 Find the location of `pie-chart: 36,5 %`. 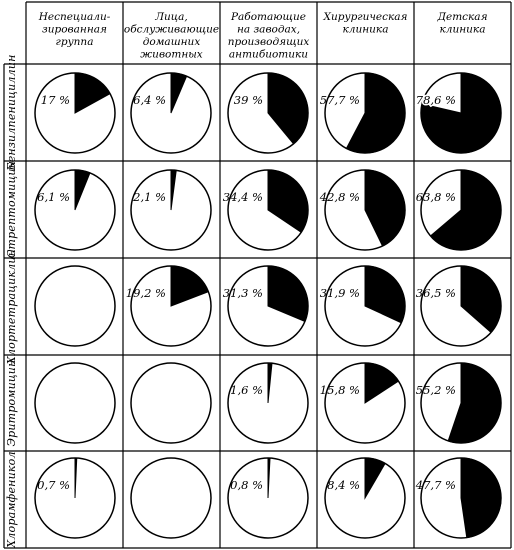

pie-chart: 36,5 % is located at coordinates (459, 306).